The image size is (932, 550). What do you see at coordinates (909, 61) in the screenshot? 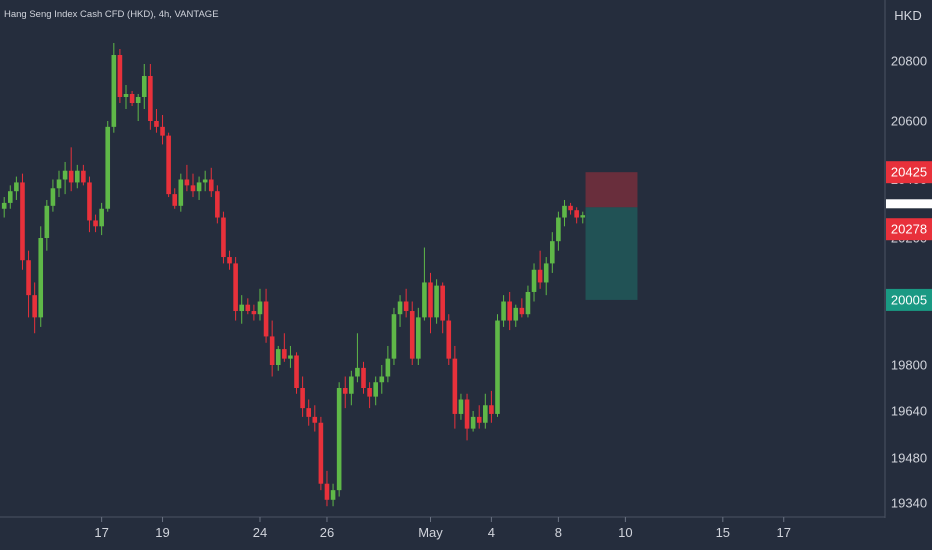
I see `price-tick-label: 20800` at bounding box center [909, 61].